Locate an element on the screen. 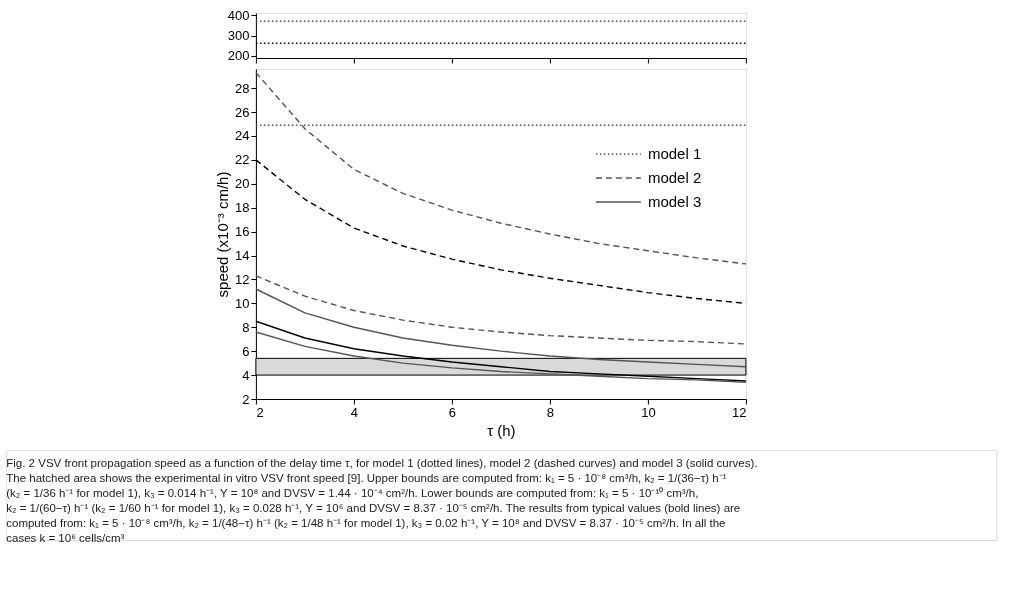 Image resolution: width=1010 pixels, height=591 pixels. text: k₂ = 1/(60−τ) h⁻¹ (k₂ = 1/60 h⁻¹ for model 1), k₃ = 0.028 h⁻¹, Y = 10⁶ and DVSV = 8.37 · 10⁻⁵ cm²/h. The results from typical values (bold lines) are is located at coordinates (373, 507).